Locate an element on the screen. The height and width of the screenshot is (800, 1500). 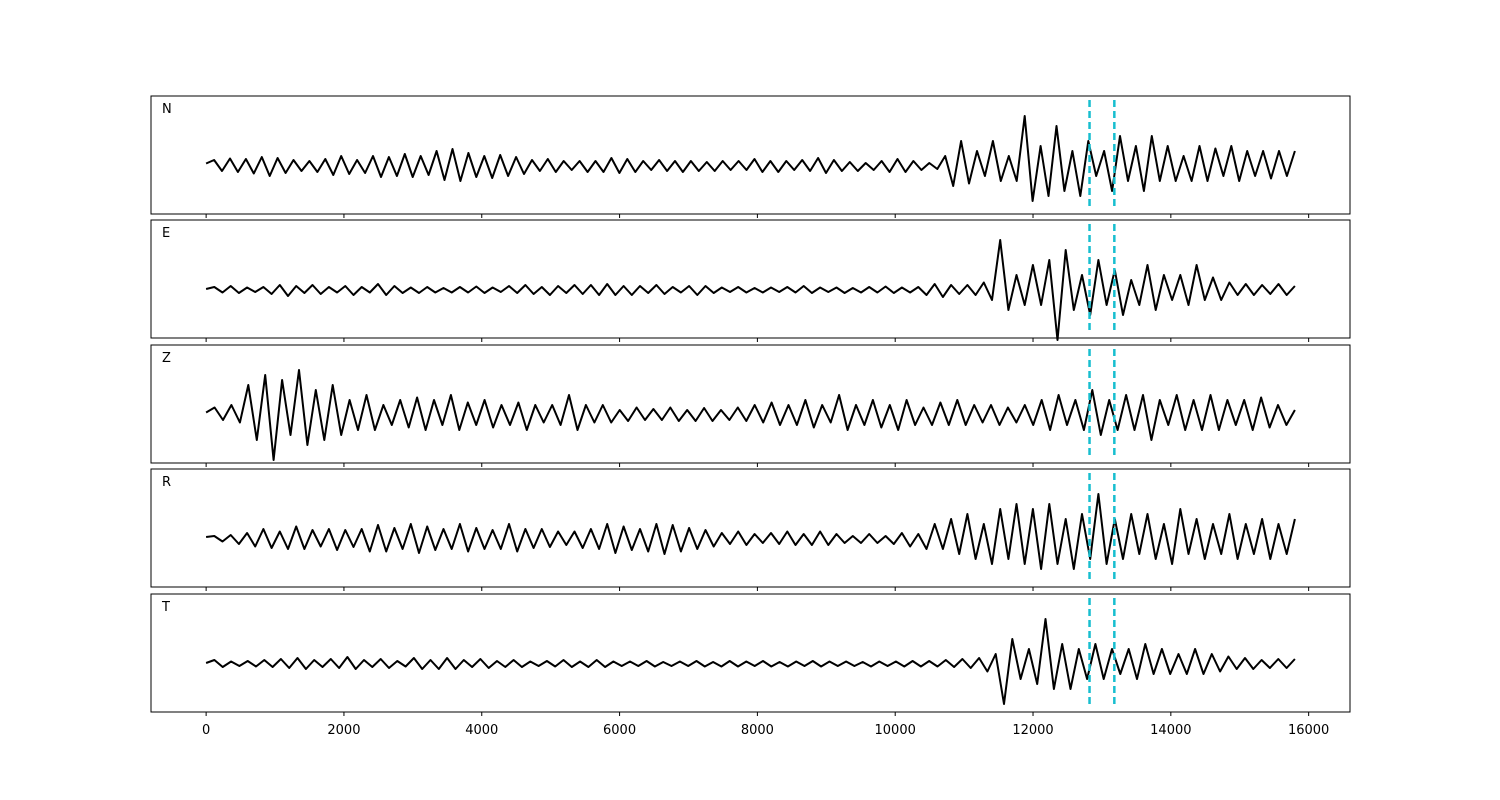
x-tick-label: 8000 is located at coordinates (757, 730).